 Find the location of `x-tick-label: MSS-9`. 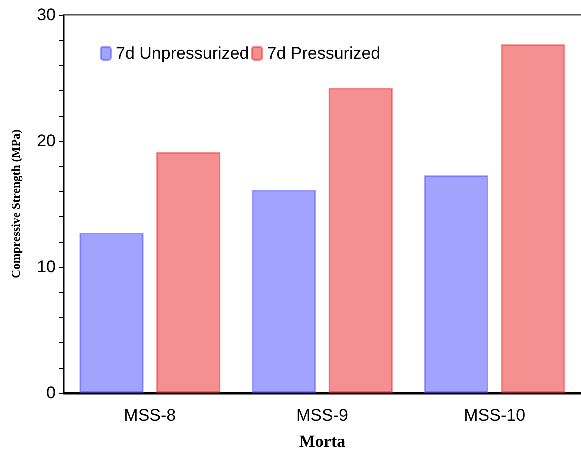

x-tick-label: MSS-9 is located at coordinates (322, 415).